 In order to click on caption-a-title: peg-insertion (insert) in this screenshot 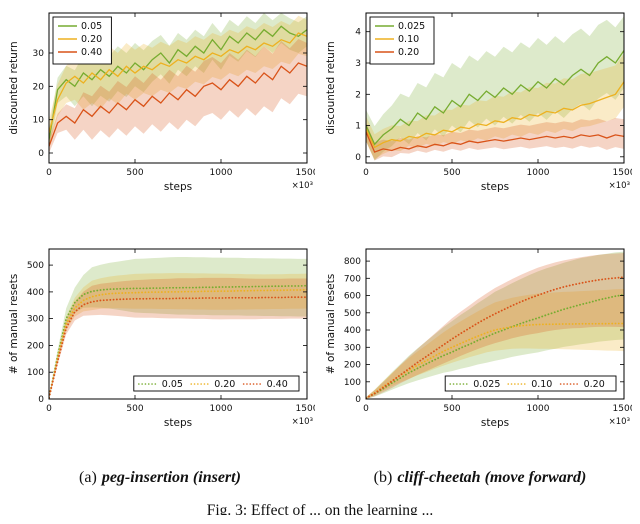, I will do `click(171, 477)`.